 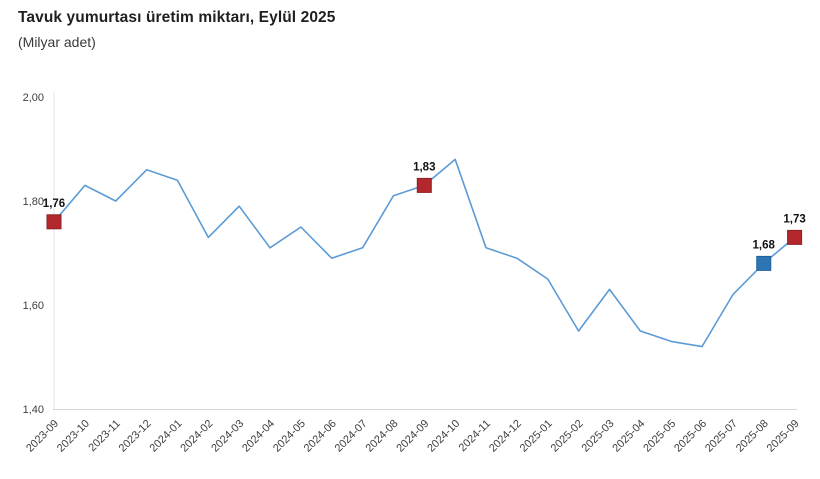 What do you see at coordinates (443, 436) in the screenshot?
I see `x-axis-tick-label: 2024-10` at bounding box center [443, 436].